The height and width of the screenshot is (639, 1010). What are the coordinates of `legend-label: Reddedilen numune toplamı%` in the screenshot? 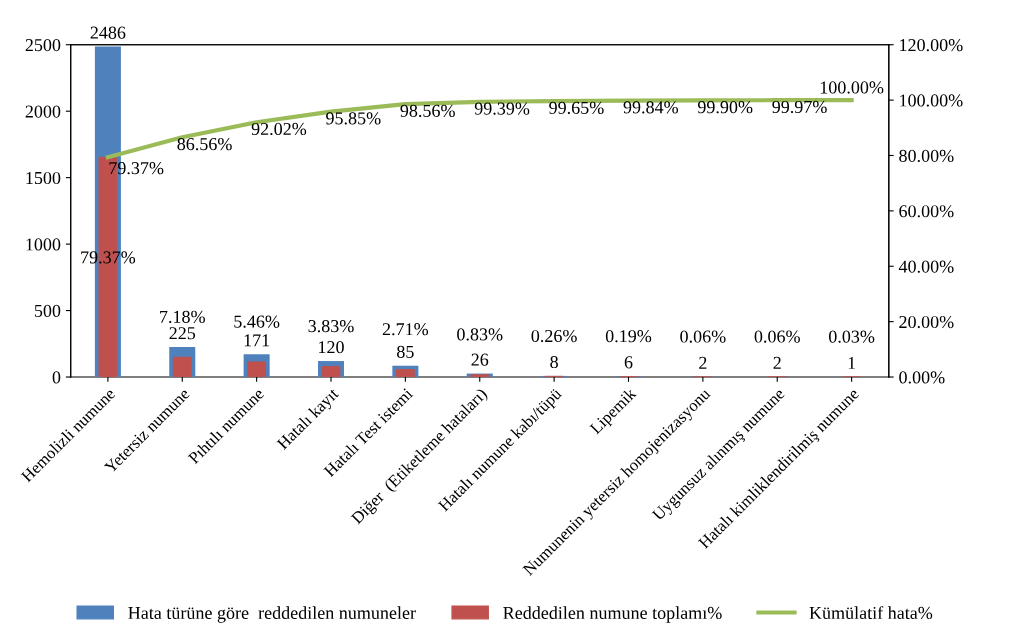 It's located at (612, 614).